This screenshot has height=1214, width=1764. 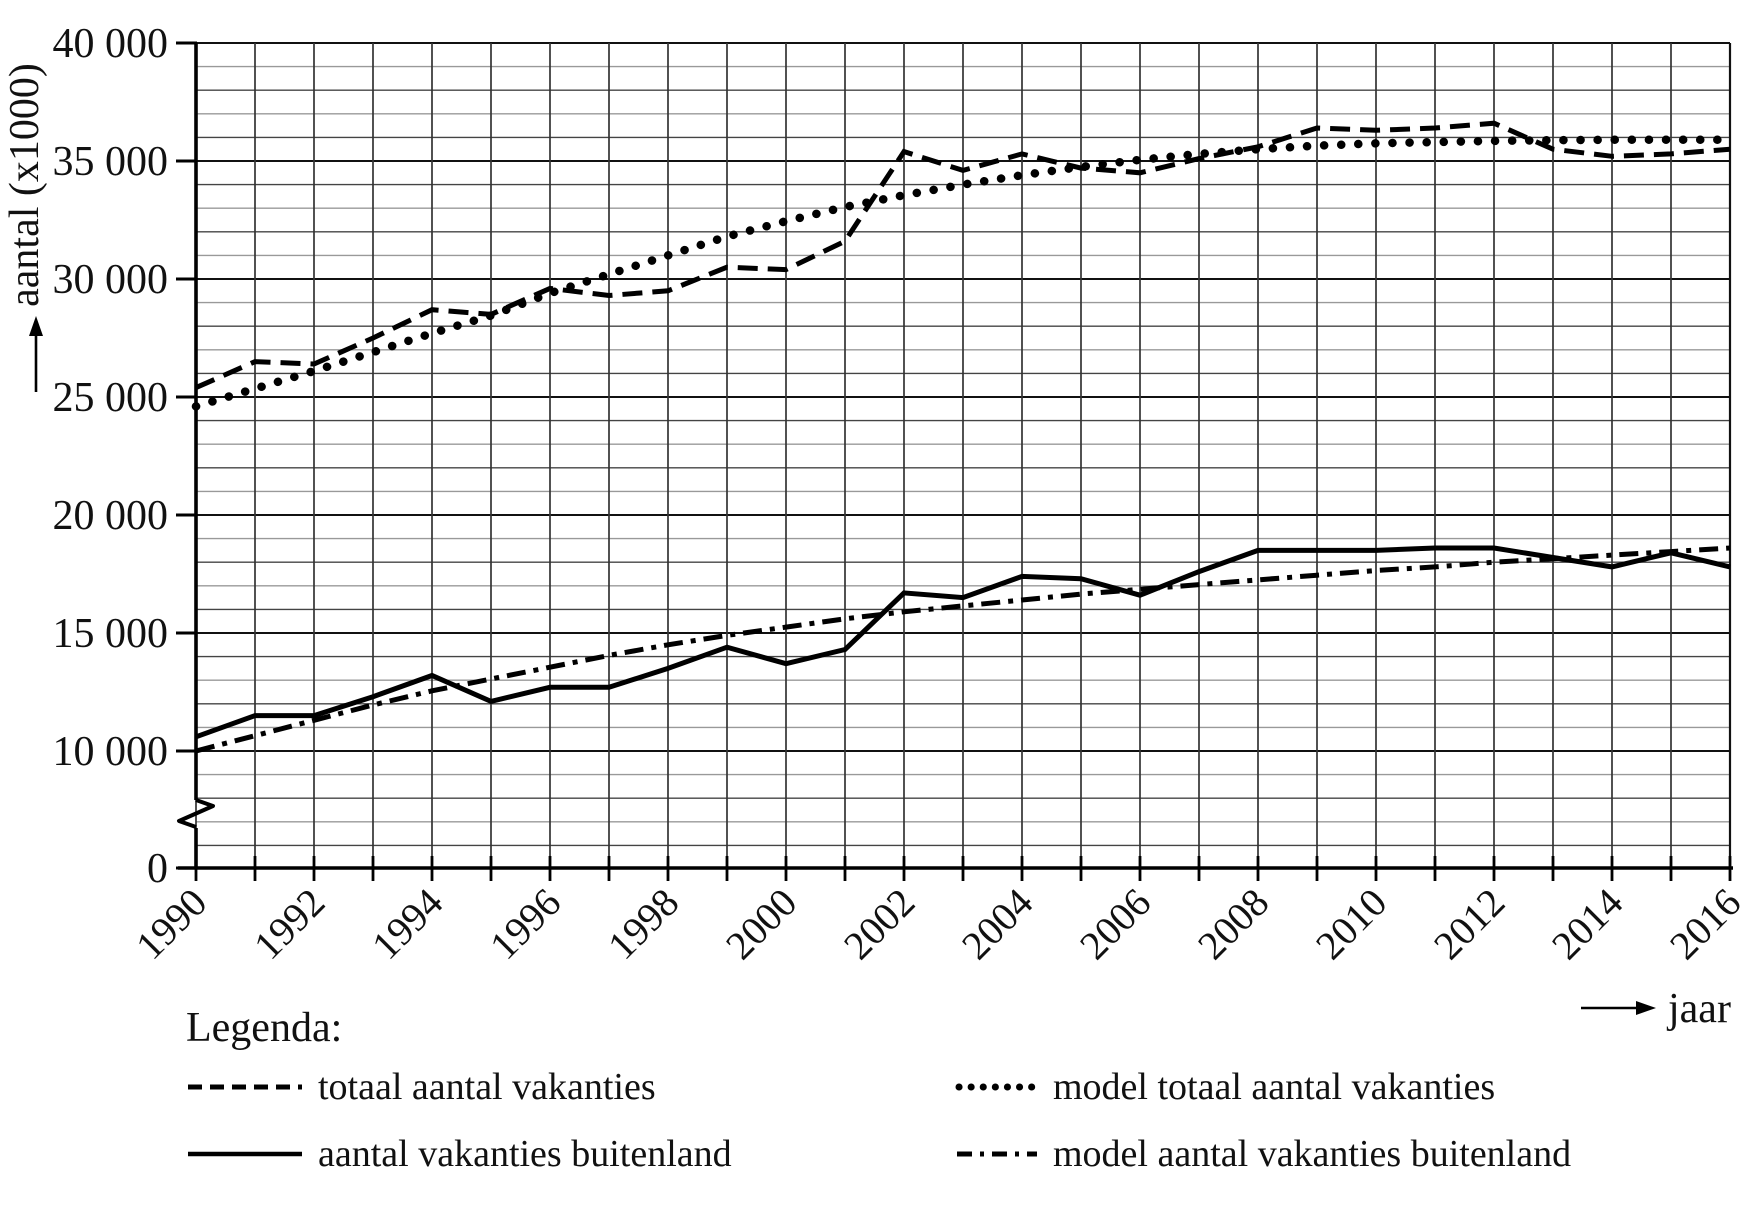 What do you see at coordinates (1705, 924) in the screenshot?
I see `x-tick-label: 2016` at bounding box center [1705, 924].